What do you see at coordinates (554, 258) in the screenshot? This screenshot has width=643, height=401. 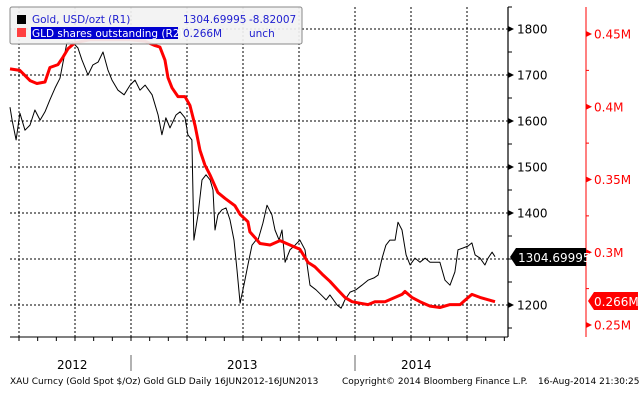 I see `last-value-gold-text: 1304.69995` at bounding box center [554, 258].